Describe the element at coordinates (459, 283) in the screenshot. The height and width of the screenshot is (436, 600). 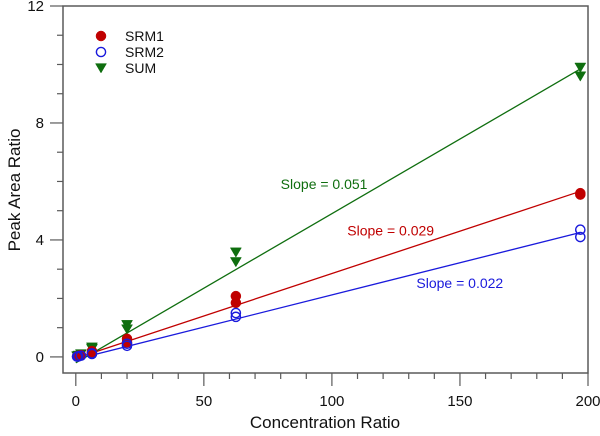
I see `slope-label-srm2: Slope = 0.022` at that location.